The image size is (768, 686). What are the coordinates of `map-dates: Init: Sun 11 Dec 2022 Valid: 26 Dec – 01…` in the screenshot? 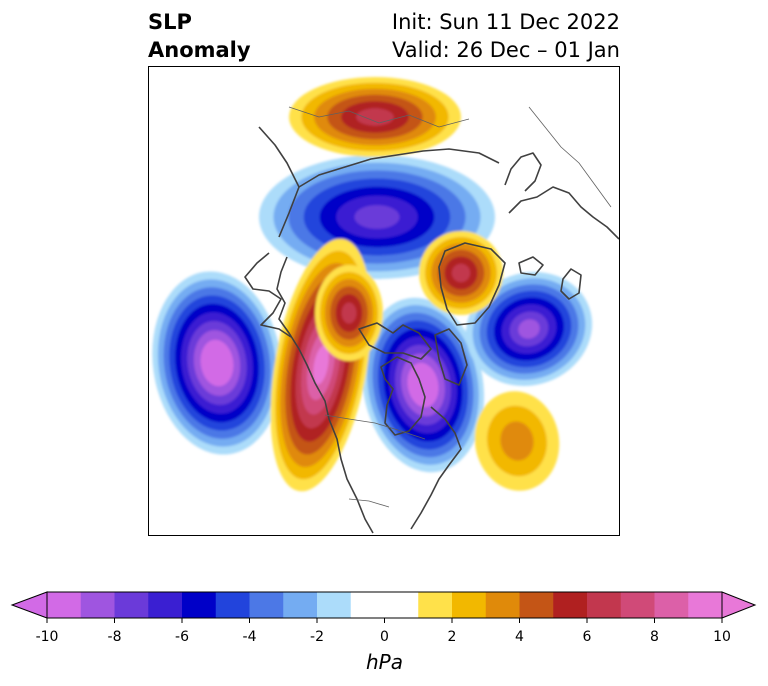 It's located at (506, 36).